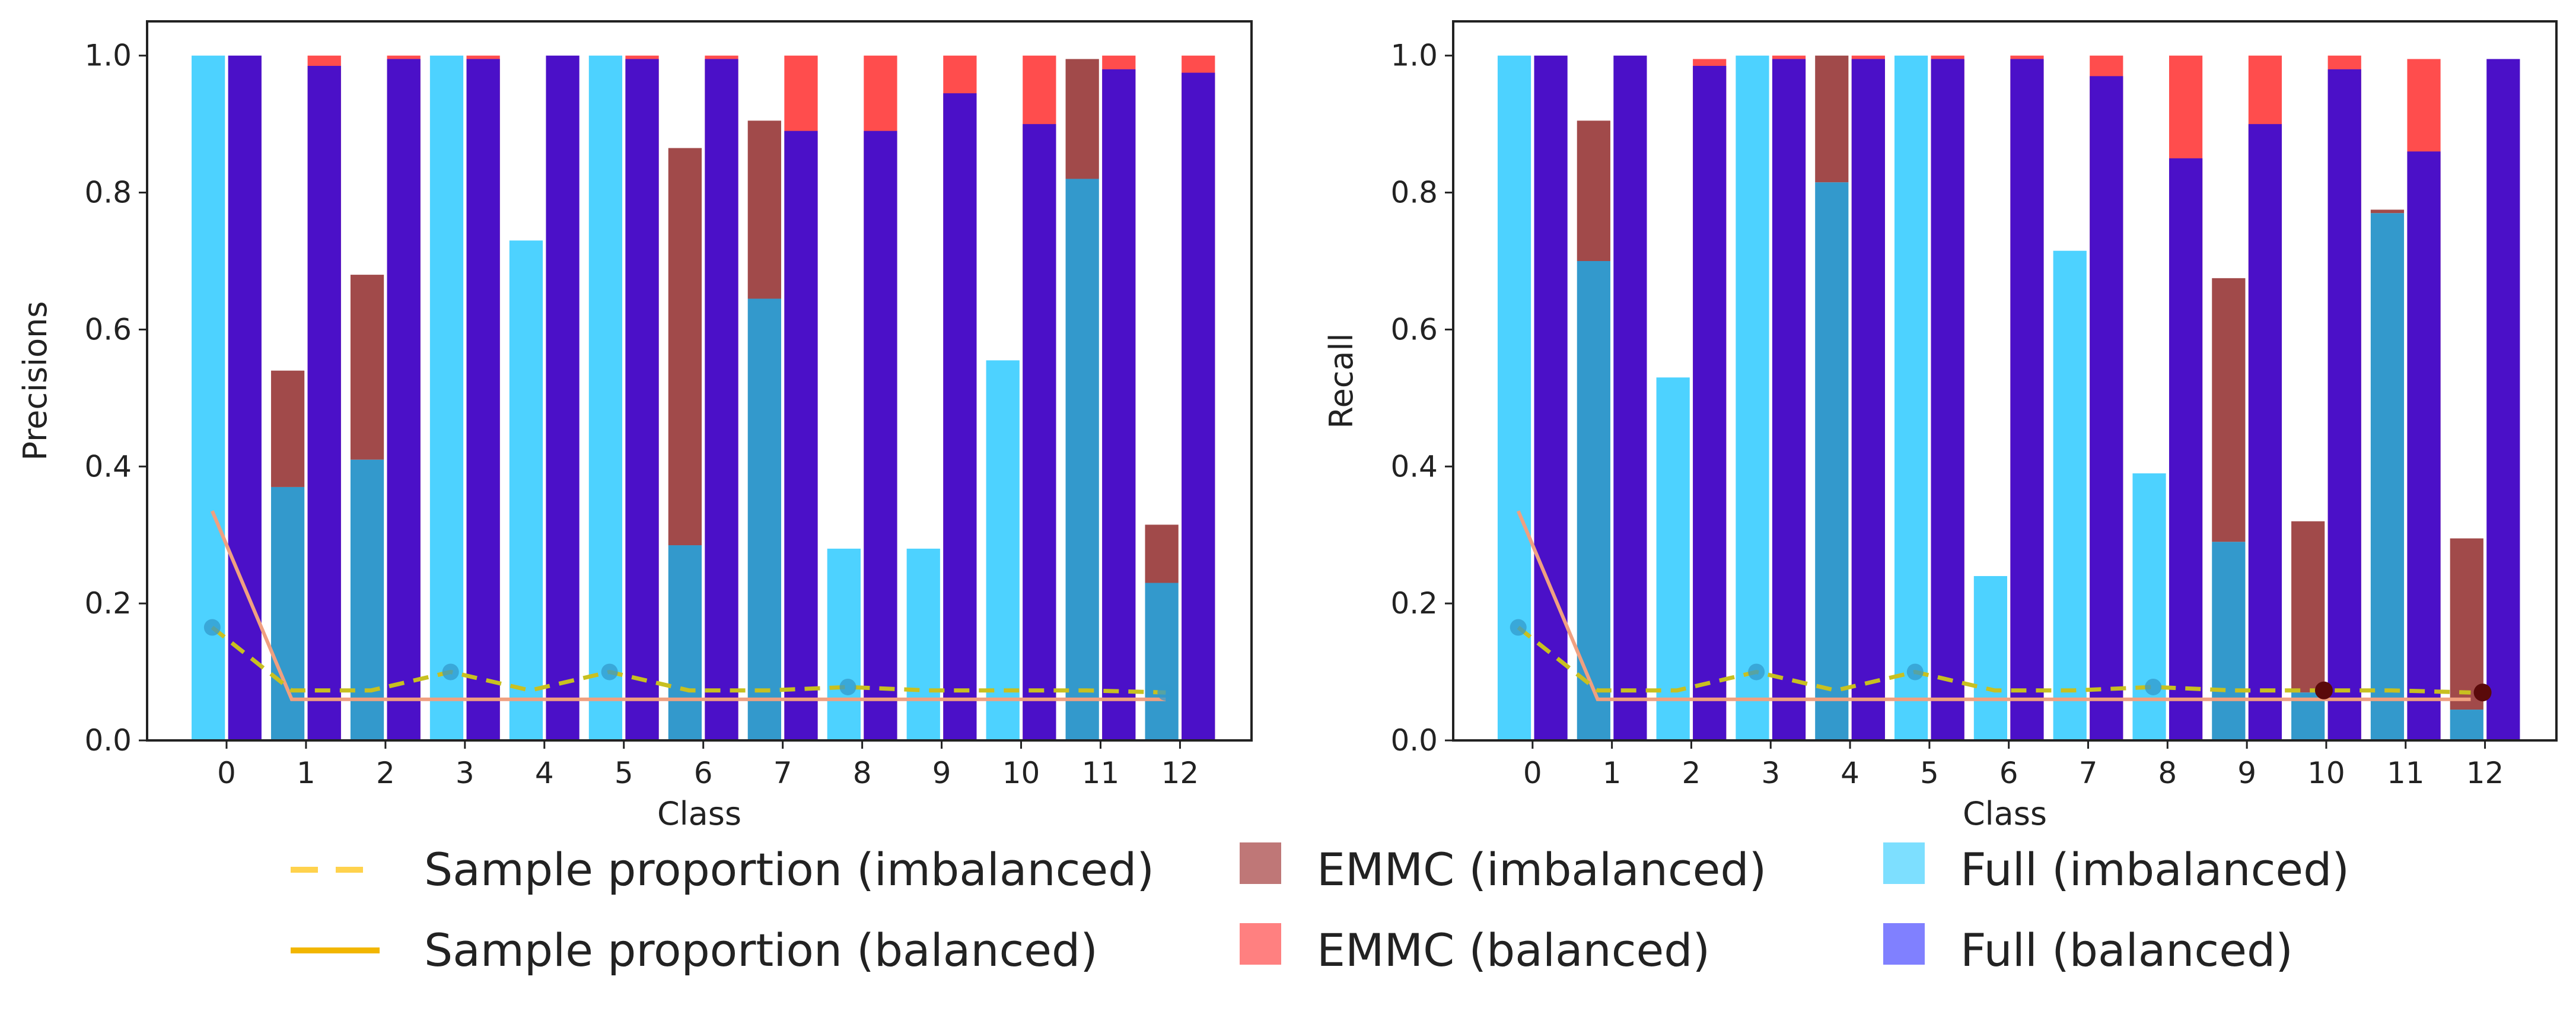  I want to click on y-axis-label: Recall, so click(1341, 380).